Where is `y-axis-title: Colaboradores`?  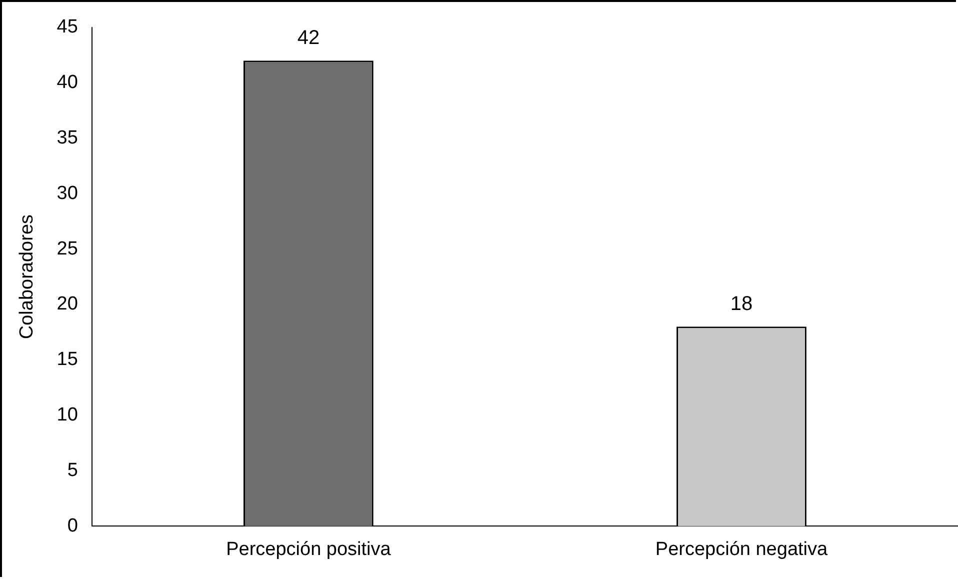 y-axis-title: Colaboradores is located at coordinates (27, 277).